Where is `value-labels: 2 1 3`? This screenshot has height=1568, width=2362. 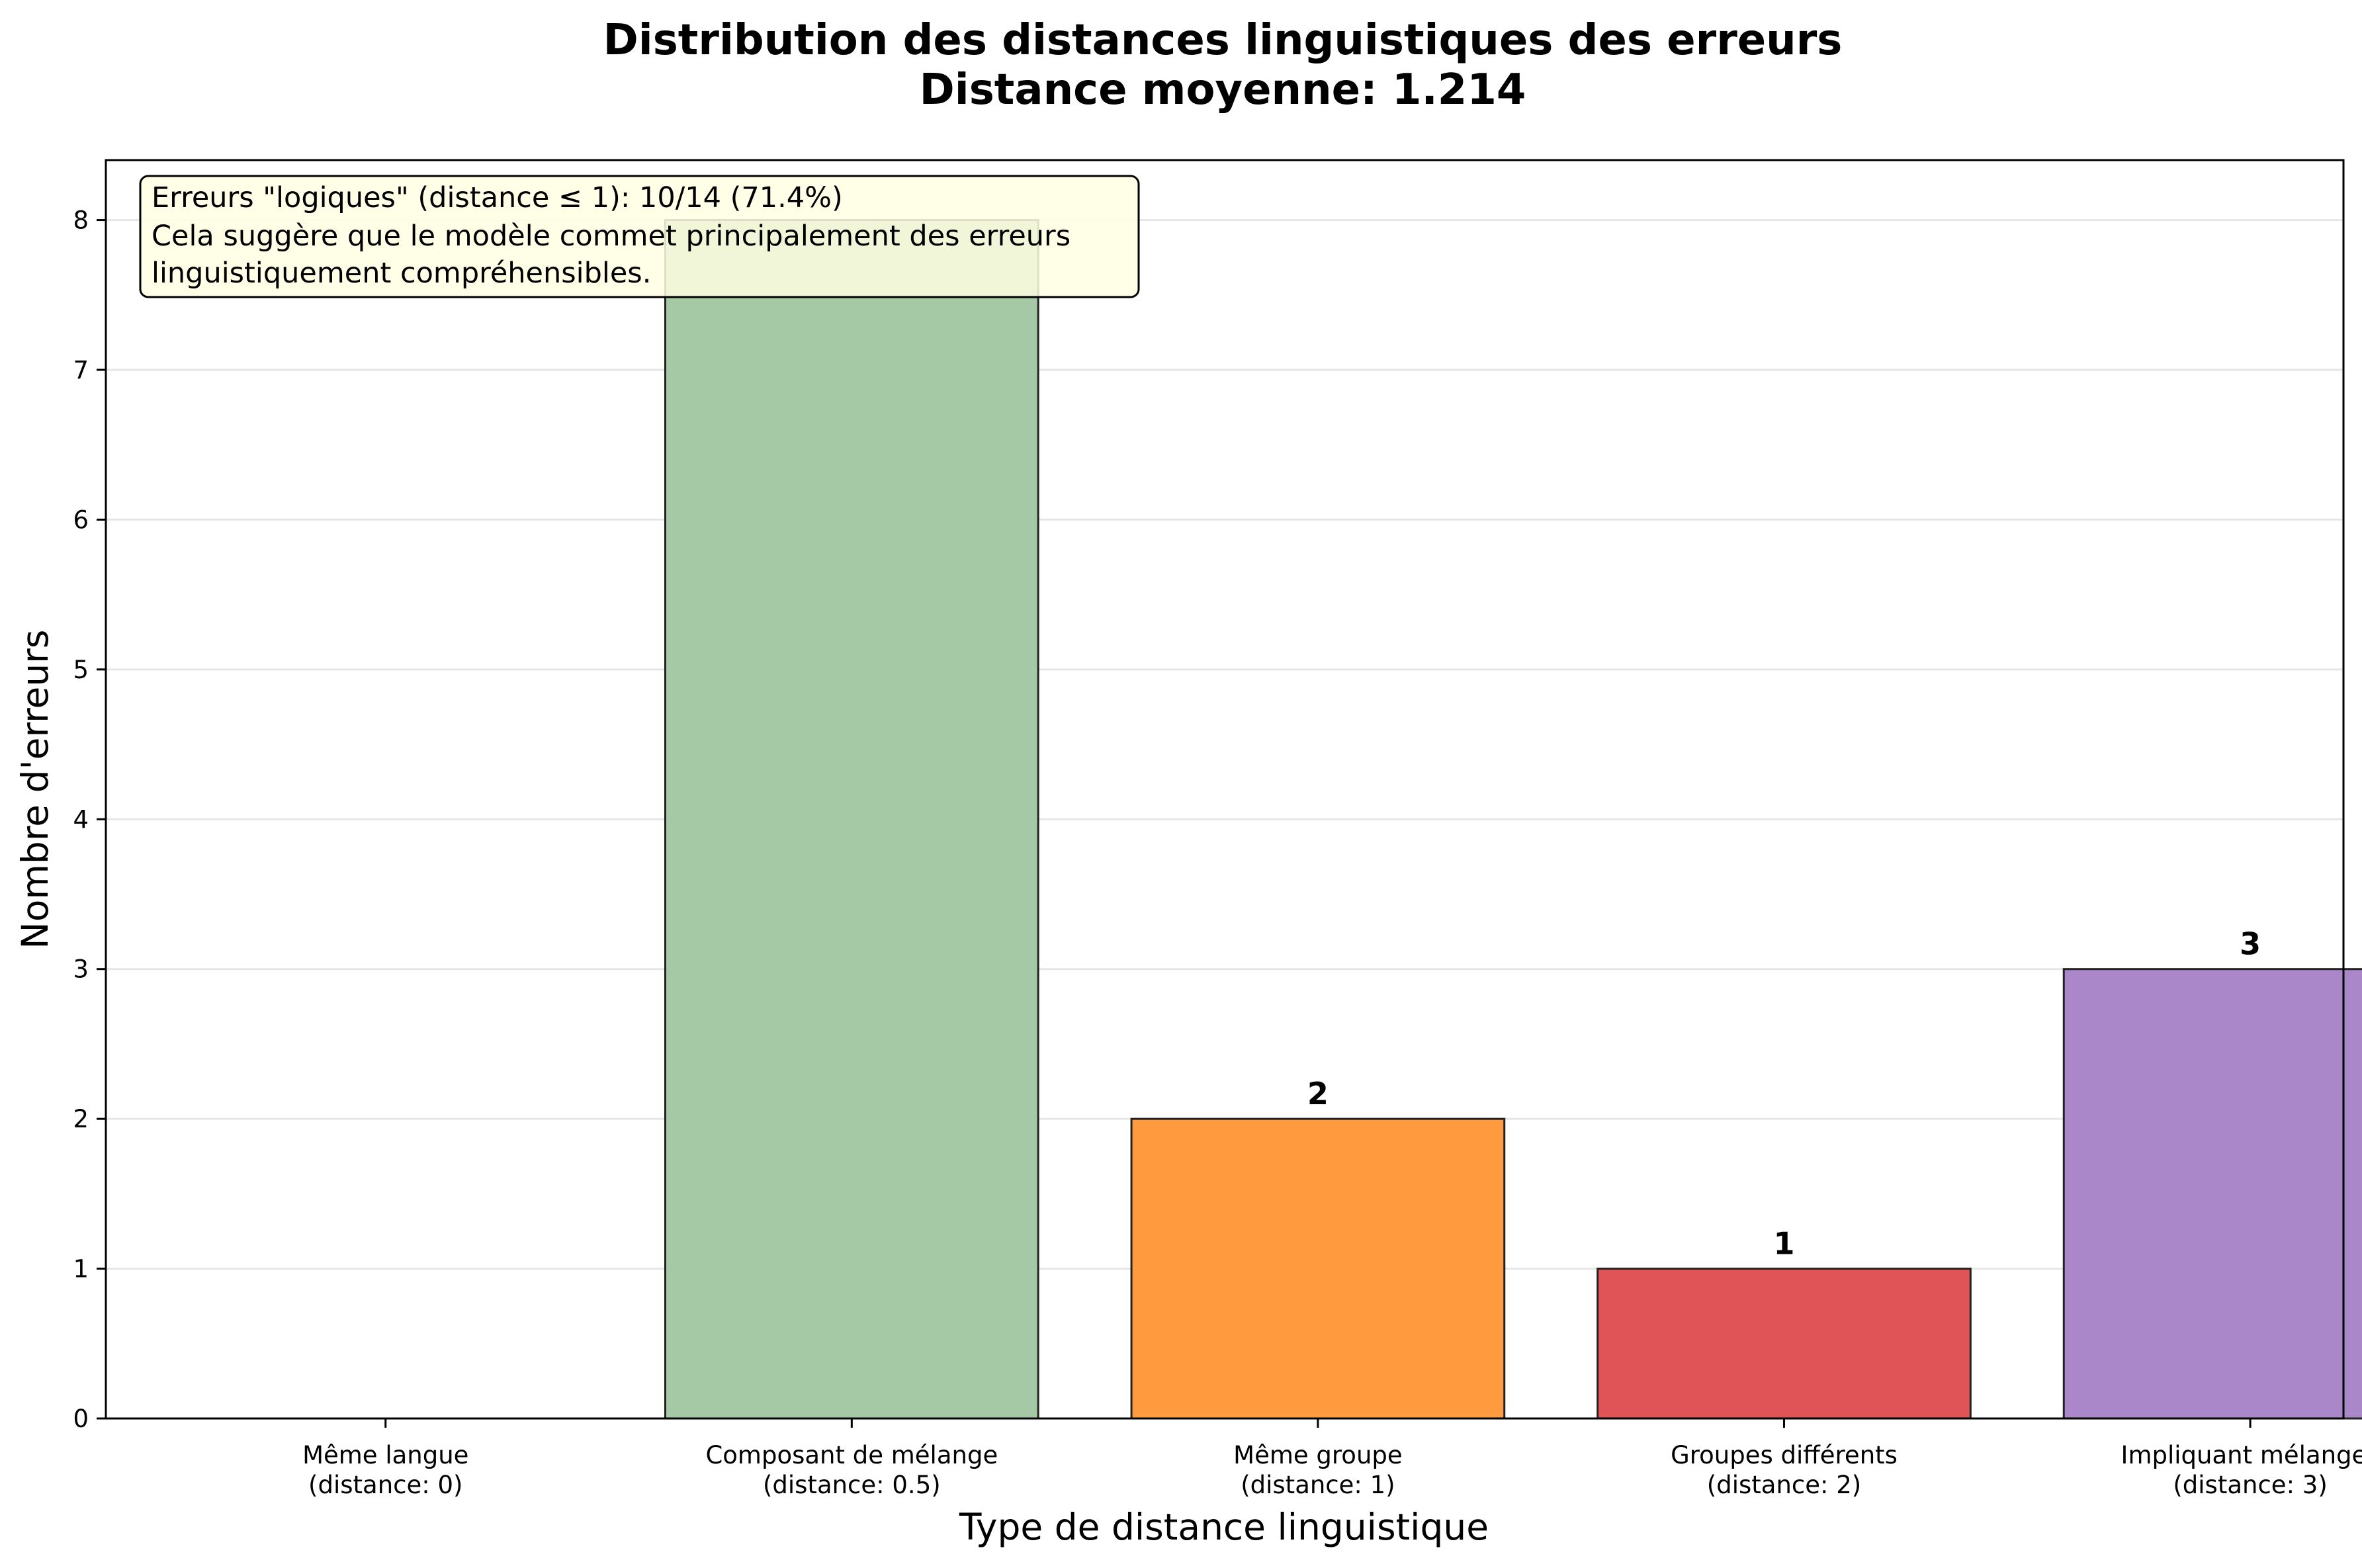
value-labels: 2 1 3 is located at coordinates (1784, 1094).